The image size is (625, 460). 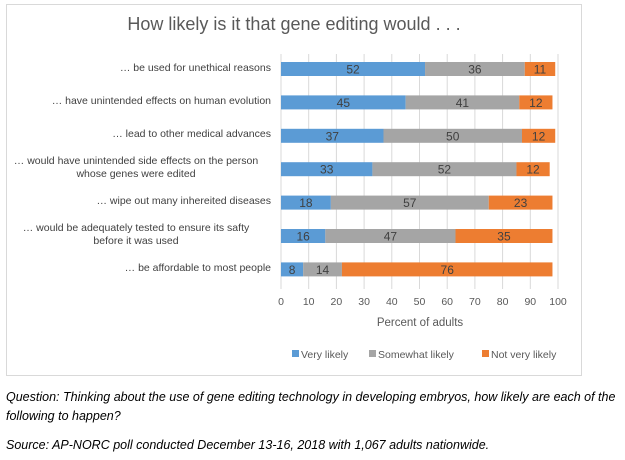 I want to click on data-label: 36, so click(x=475, y=70).